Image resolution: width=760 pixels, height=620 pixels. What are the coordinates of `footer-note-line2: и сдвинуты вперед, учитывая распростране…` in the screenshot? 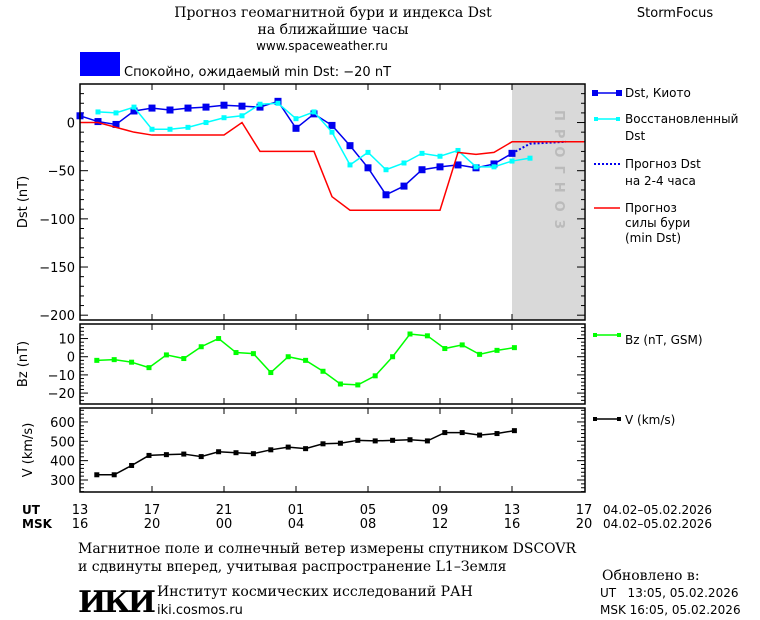 It's located at (292, 567).